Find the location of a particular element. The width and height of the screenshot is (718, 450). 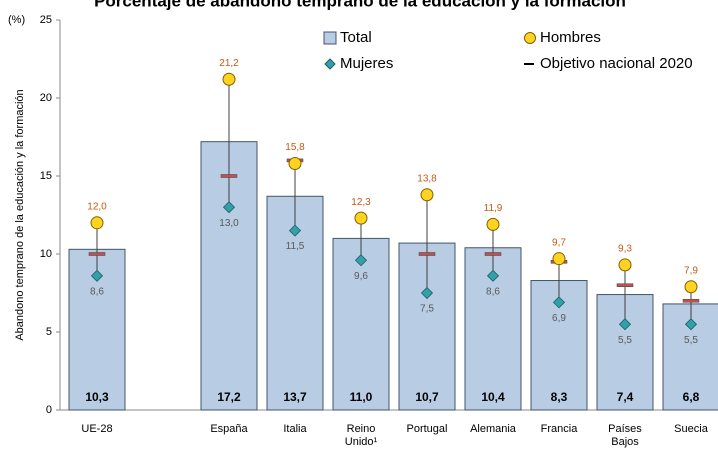

mujeres-label: 11,5 is located at coordinates (295, 246).